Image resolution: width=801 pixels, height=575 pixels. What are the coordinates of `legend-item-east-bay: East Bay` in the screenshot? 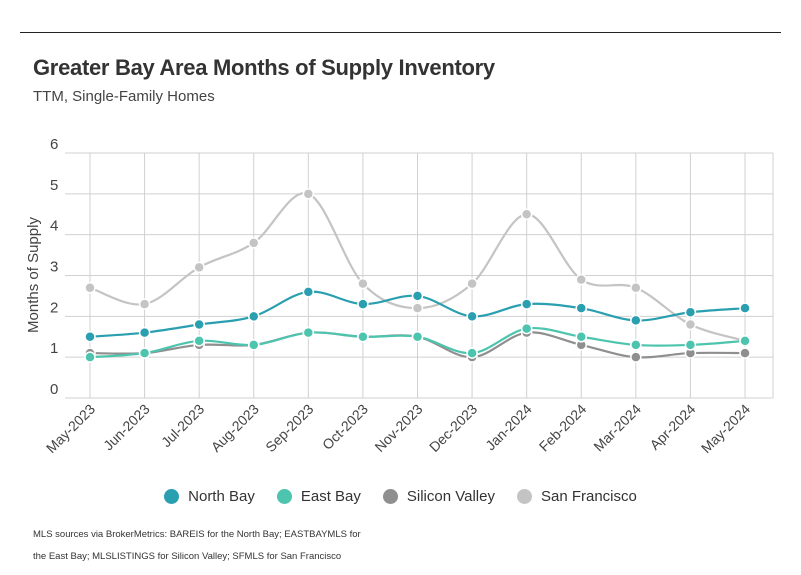 It's located at (318, 496).